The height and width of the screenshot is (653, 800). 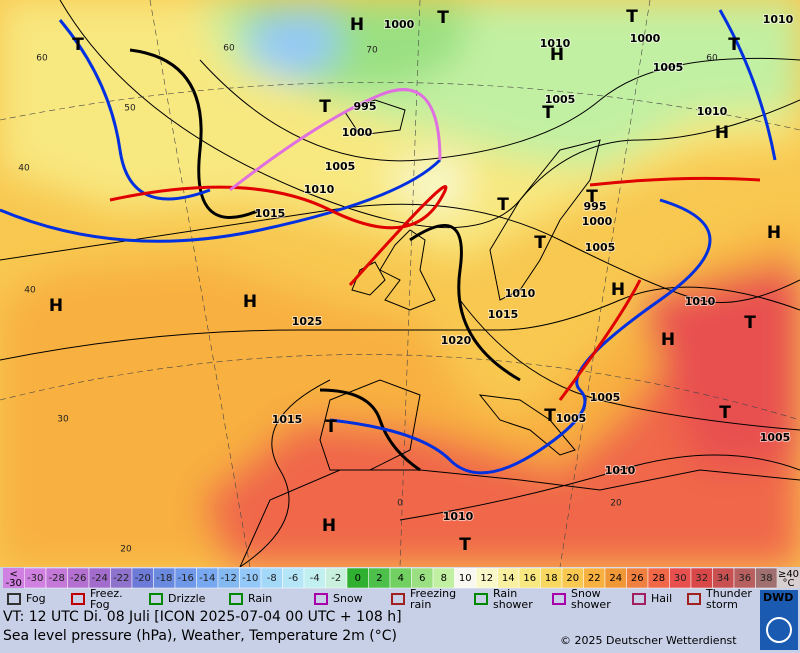 What do you see at coordinates (63, 420) in the screenshot?
I see `isotherm-label: 30` at bounding box center [63, 420].